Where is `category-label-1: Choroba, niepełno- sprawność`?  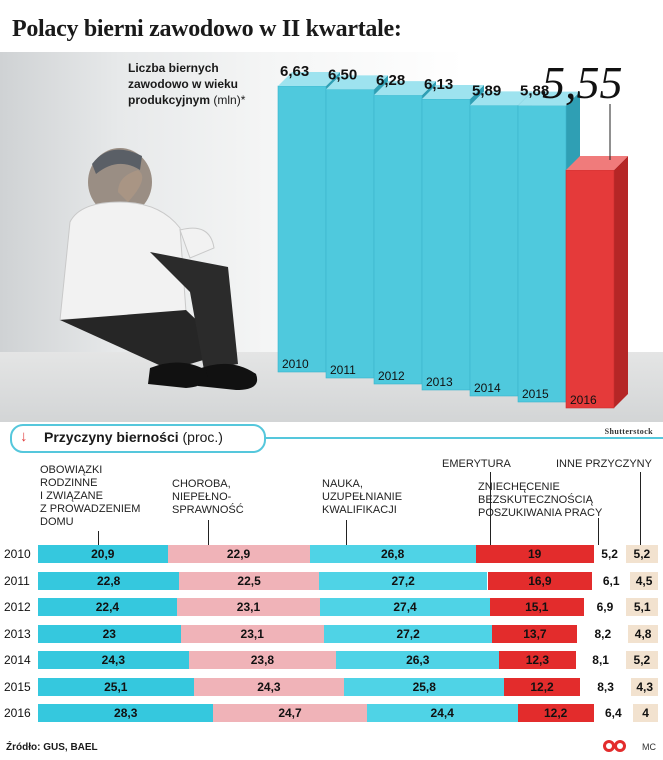 category-label-1: Choroba, niepełno- sprawność is located at coordinates (208, 497).